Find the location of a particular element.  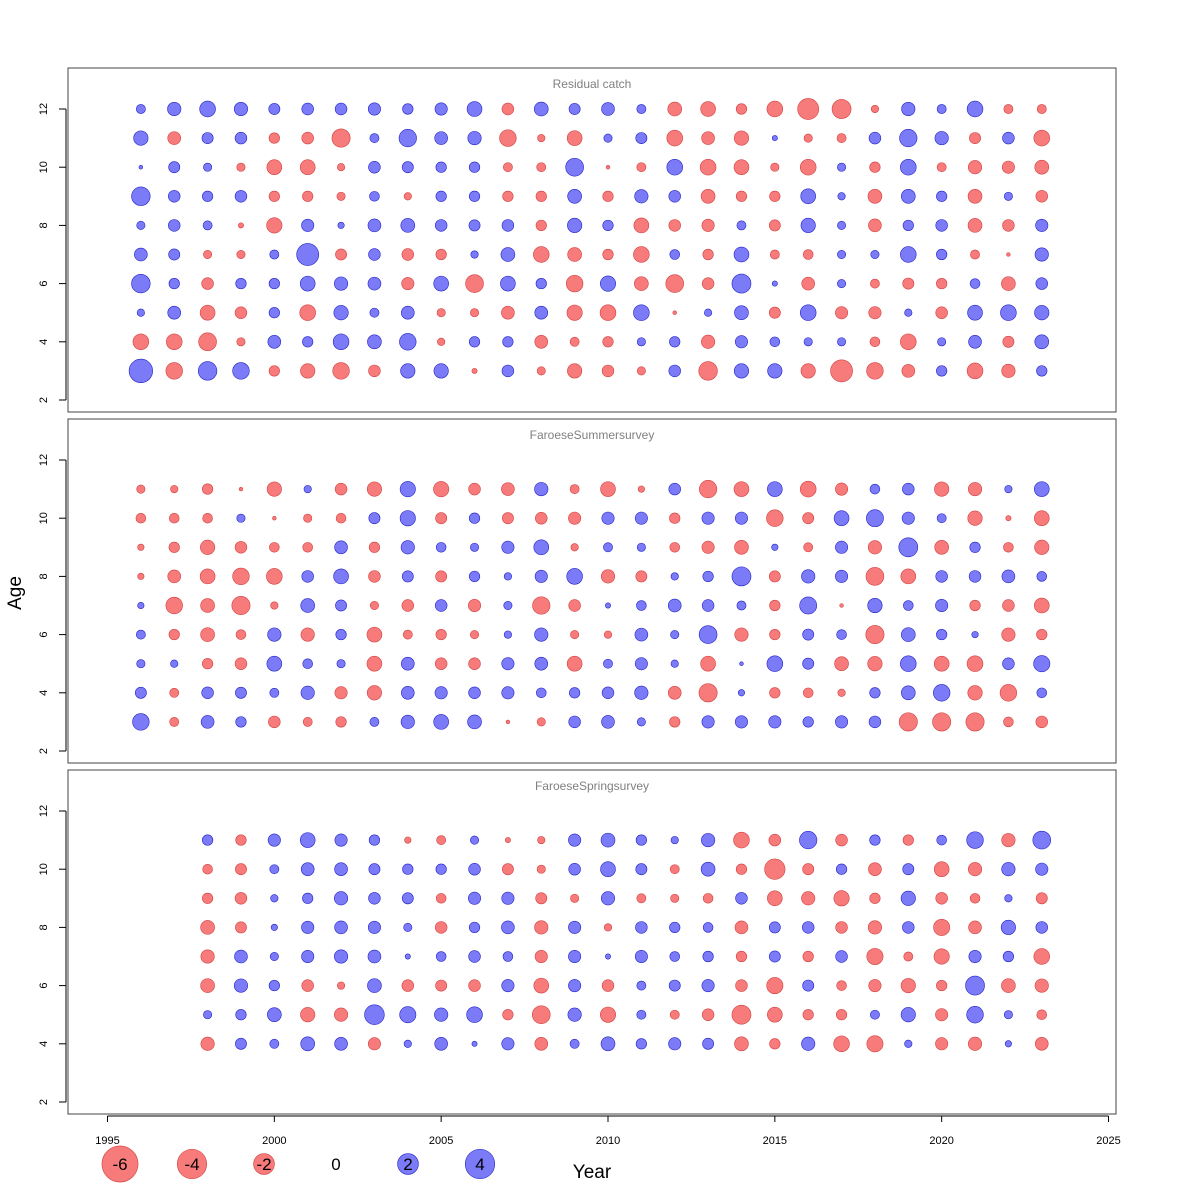

legend-bubble is located at coordinates (120, 1164).